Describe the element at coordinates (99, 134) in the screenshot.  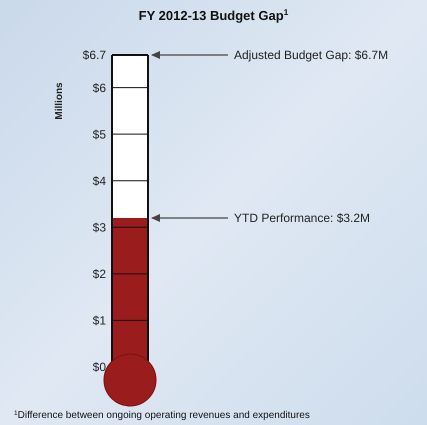
I see `y-tick-label: $5` at that location.